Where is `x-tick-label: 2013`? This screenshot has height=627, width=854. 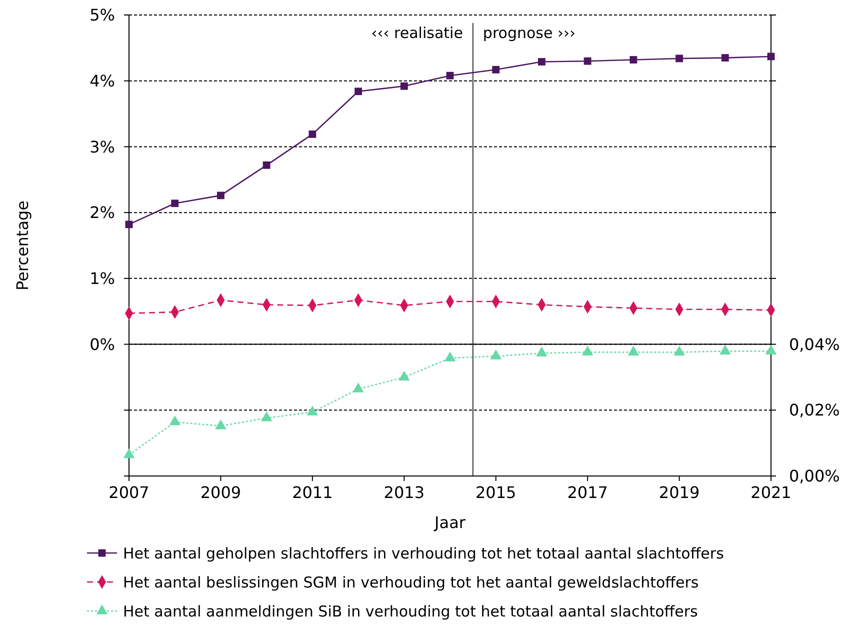
x-tick-label: 2013 is located at coordinates (404, 492).